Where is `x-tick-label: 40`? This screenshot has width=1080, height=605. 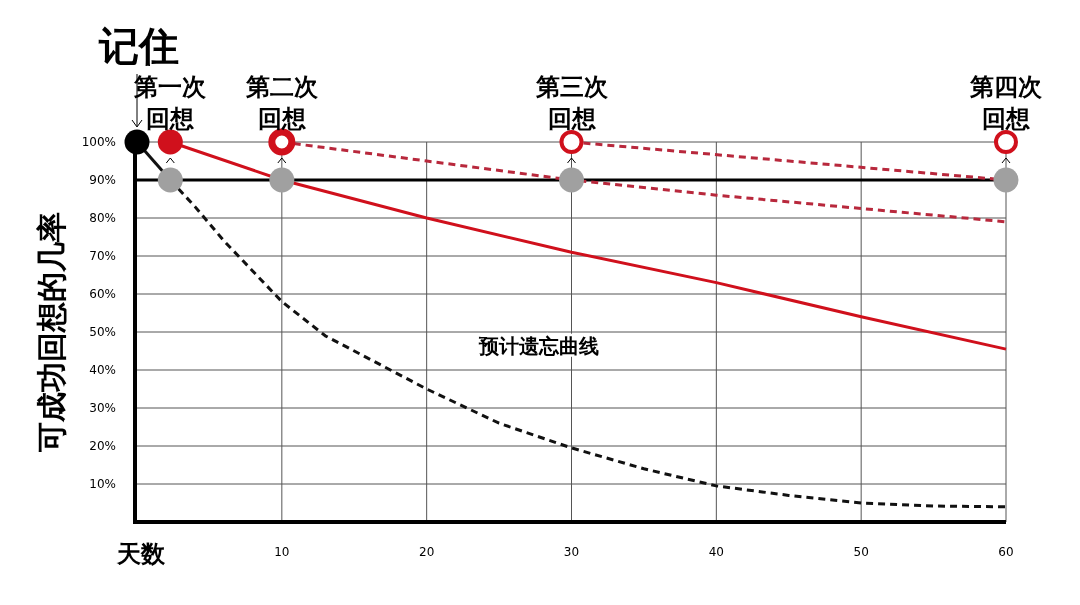
x-tick-label: 40 is located at coordinates (716, 552).